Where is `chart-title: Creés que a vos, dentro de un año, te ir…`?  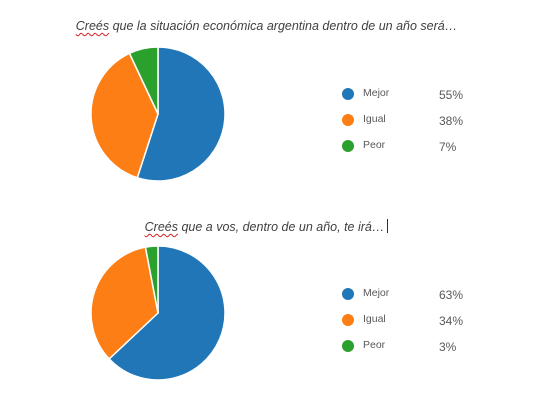
chart-title: Creés que a vos, dentro de un año, te ir… is located at coordinates (266, 226).